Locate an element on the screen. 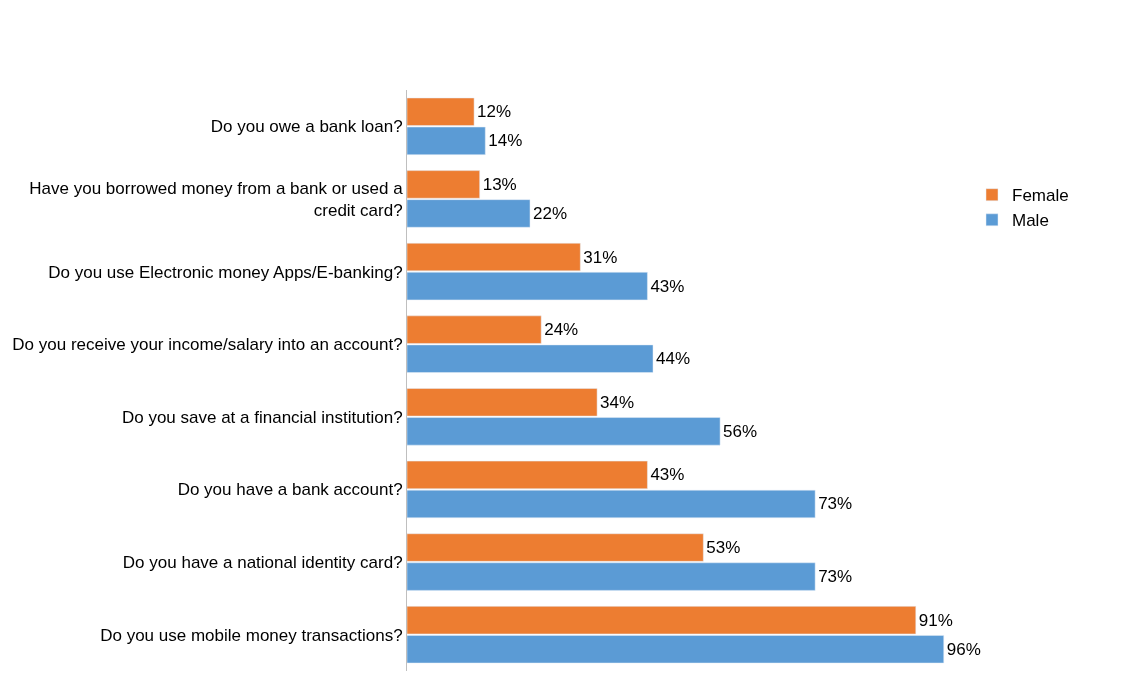  y-tick-label: Do you receive your income/salary into an account? is located at coordinates (207, 345).